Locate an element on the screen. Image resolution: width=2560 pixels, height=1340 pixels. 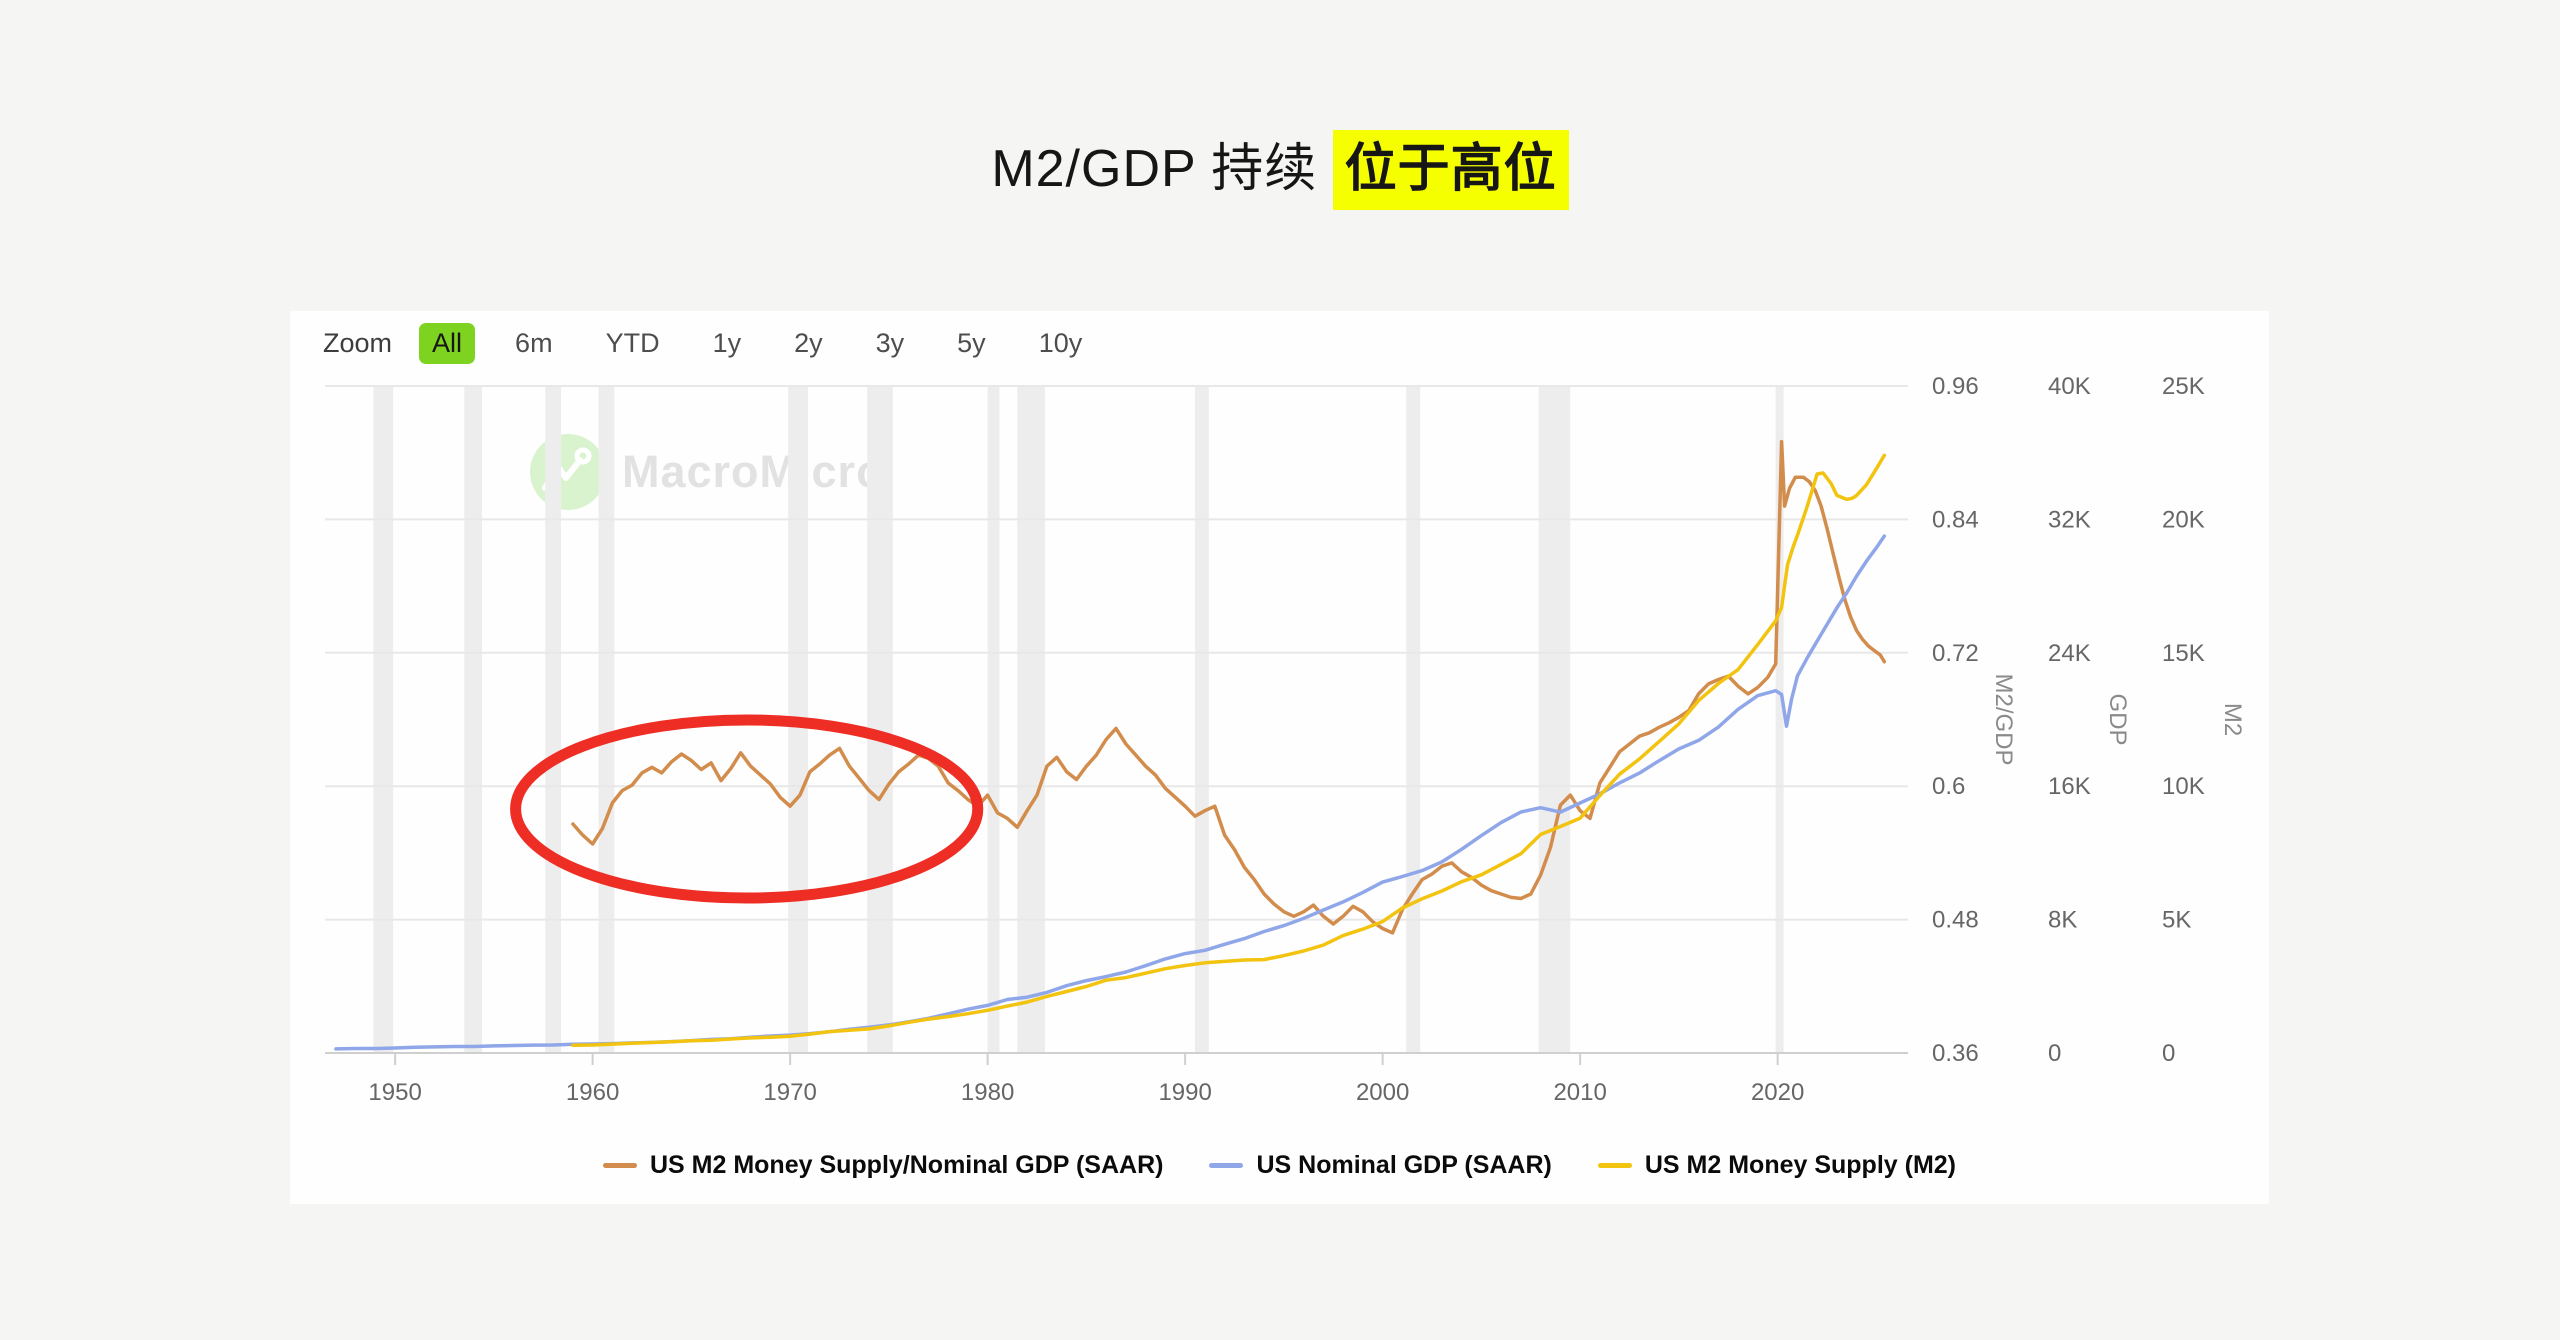
y-axis-label-gdp: 16K is located at coordinates (2069, 786).